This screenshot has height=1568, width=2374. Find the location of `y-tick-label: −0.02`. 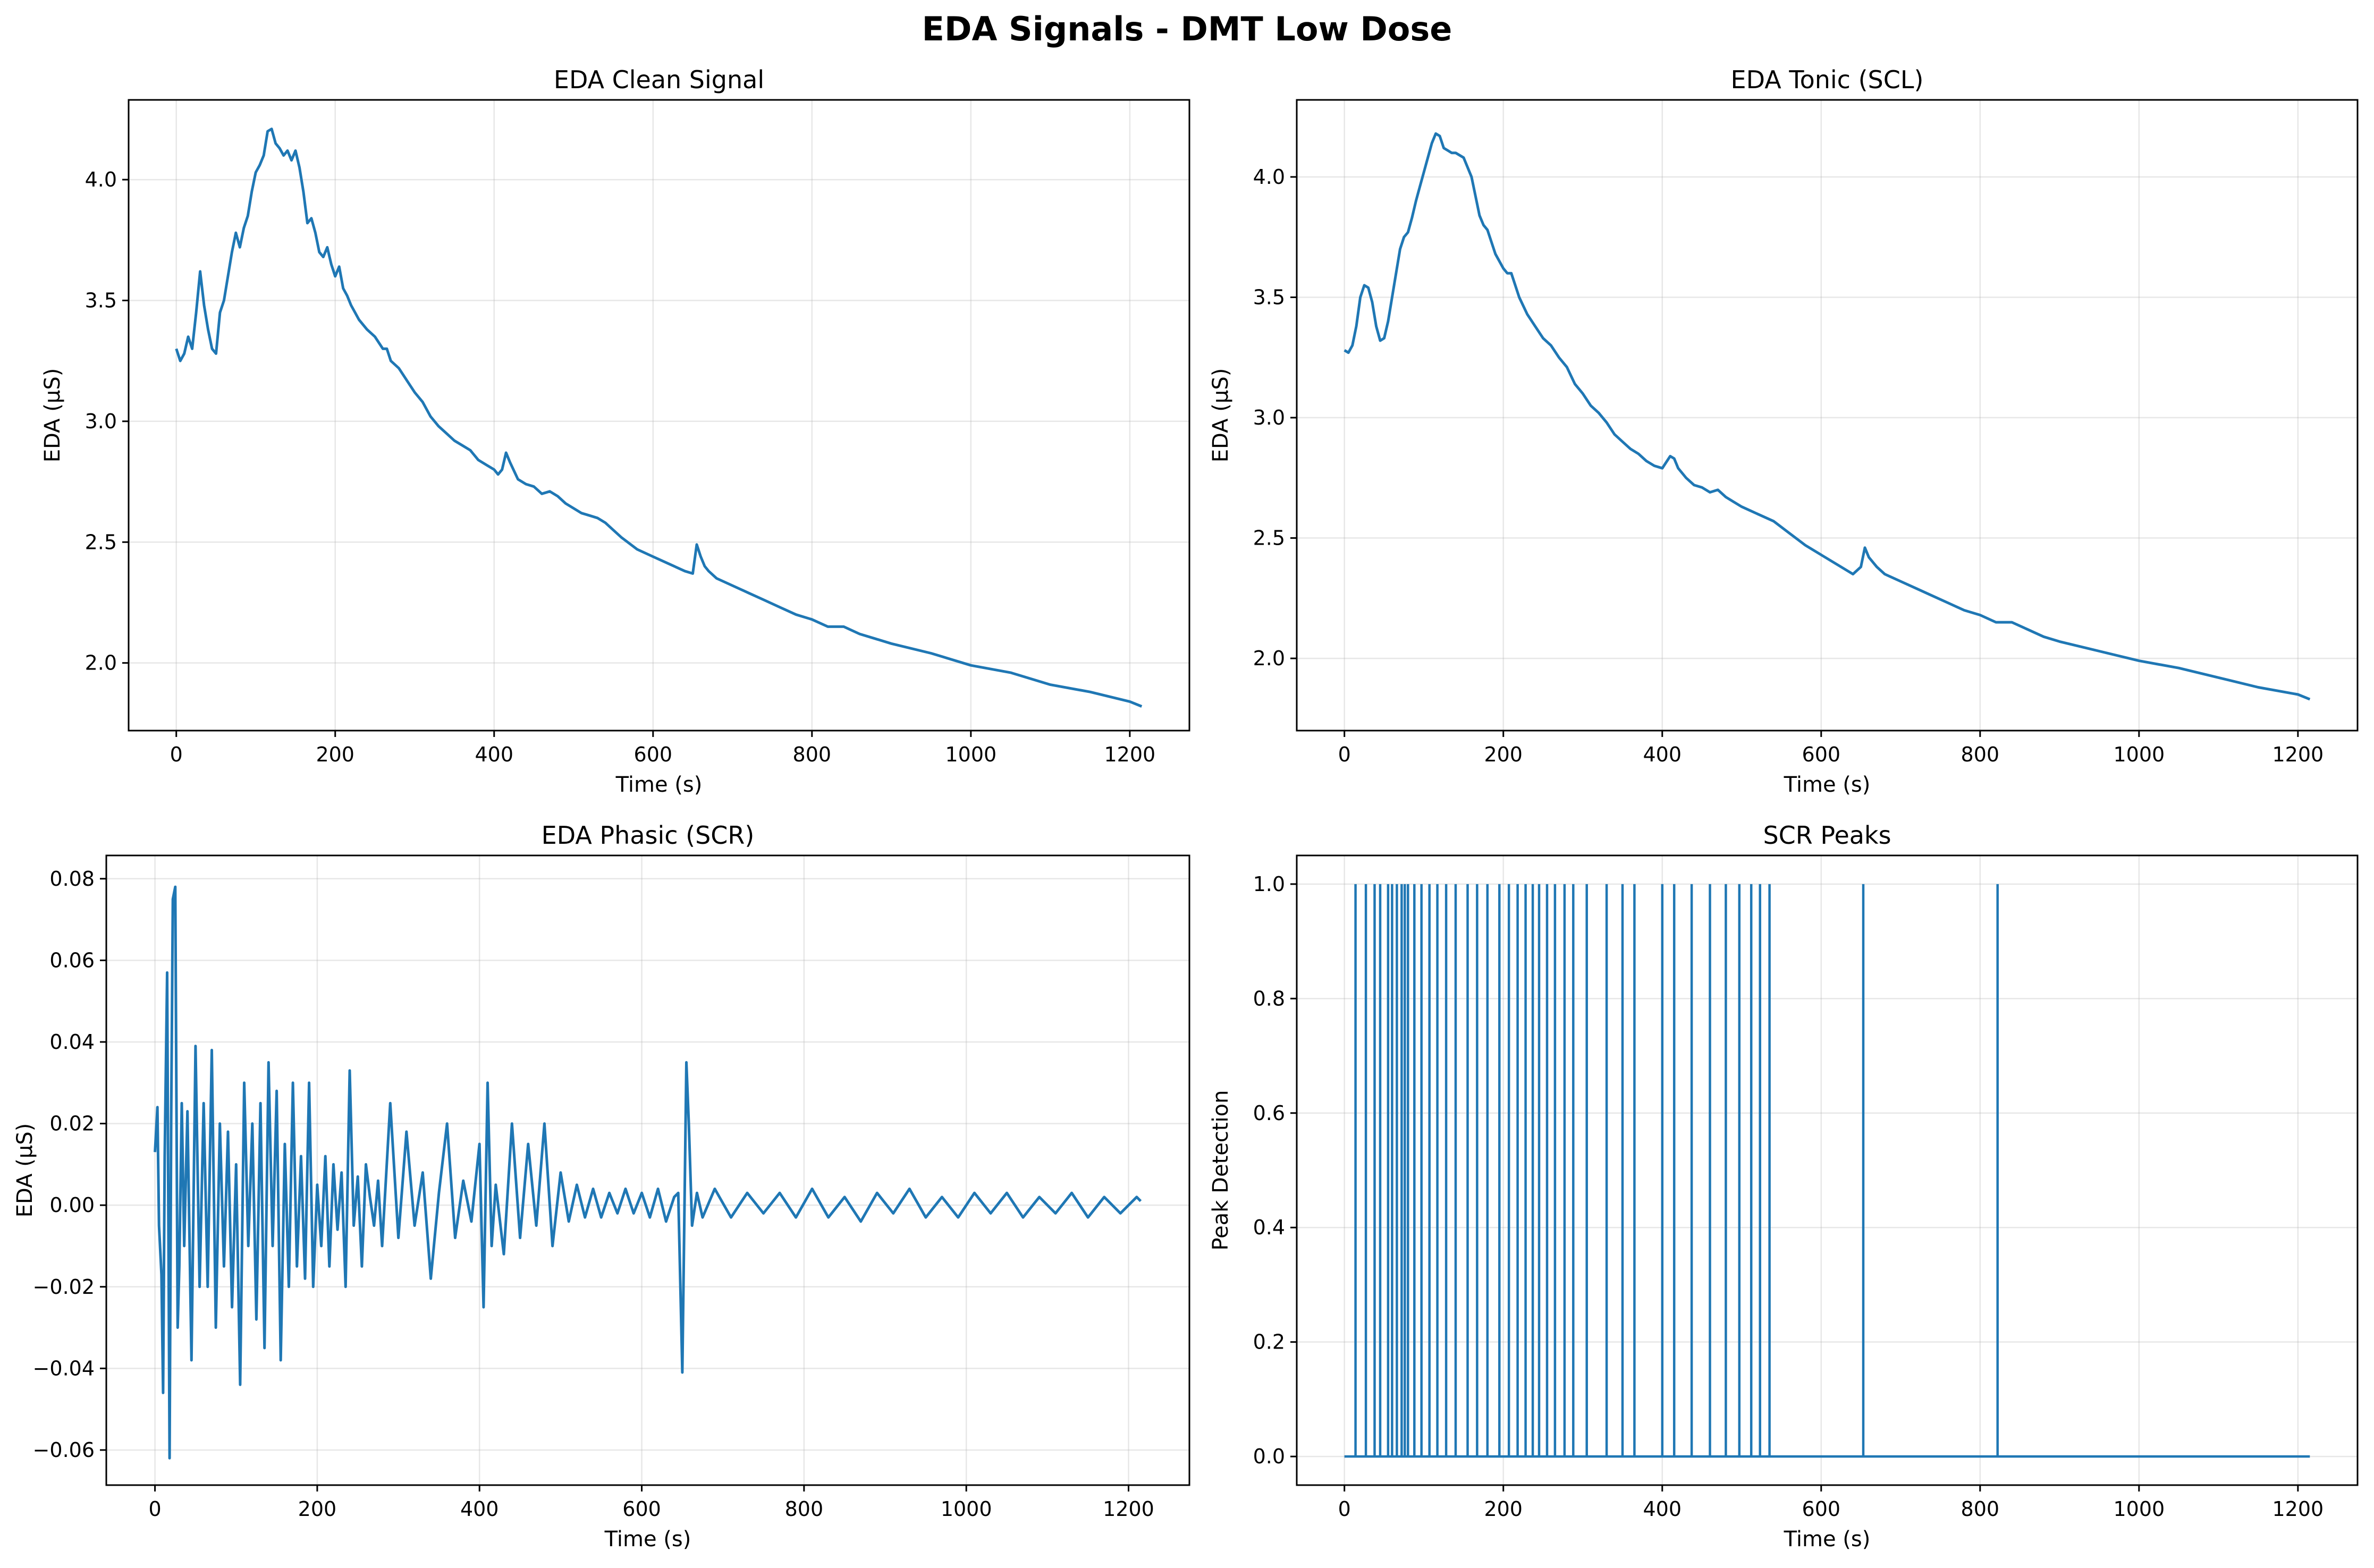

y-tick-label: −0.02 is located at coordinates (64, 1287).